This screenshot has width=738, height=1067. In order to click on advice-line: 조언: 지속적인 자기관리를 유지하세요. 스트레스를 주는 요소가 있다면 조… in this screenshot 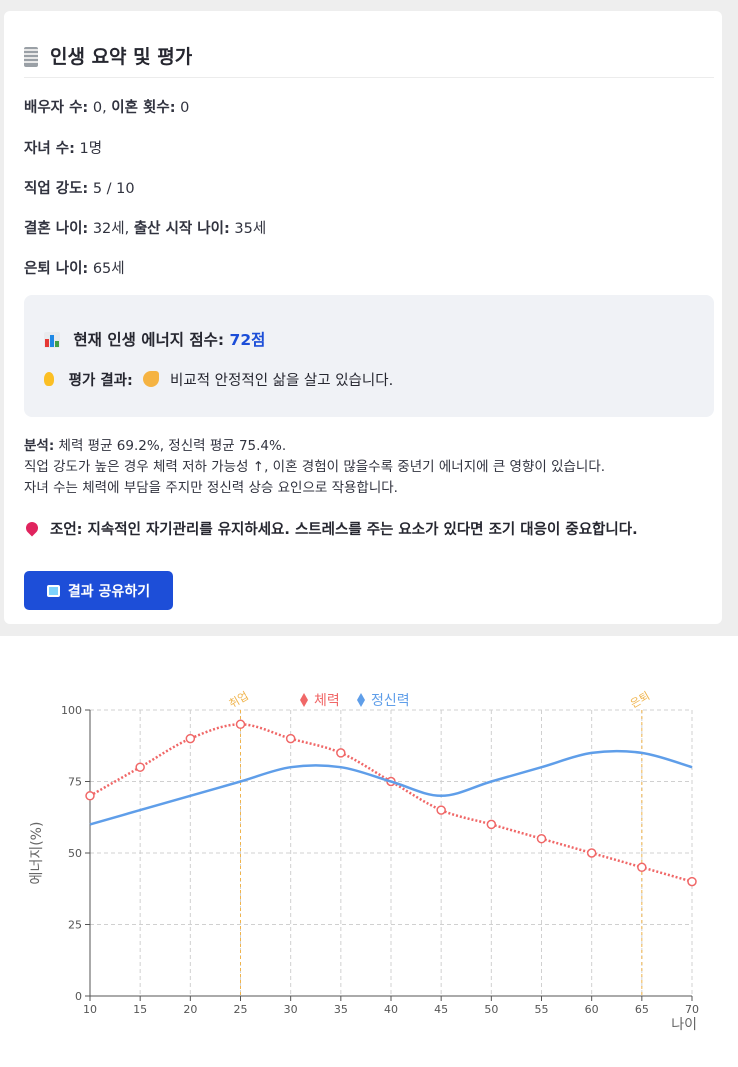, I will do `click(330, 528)`.